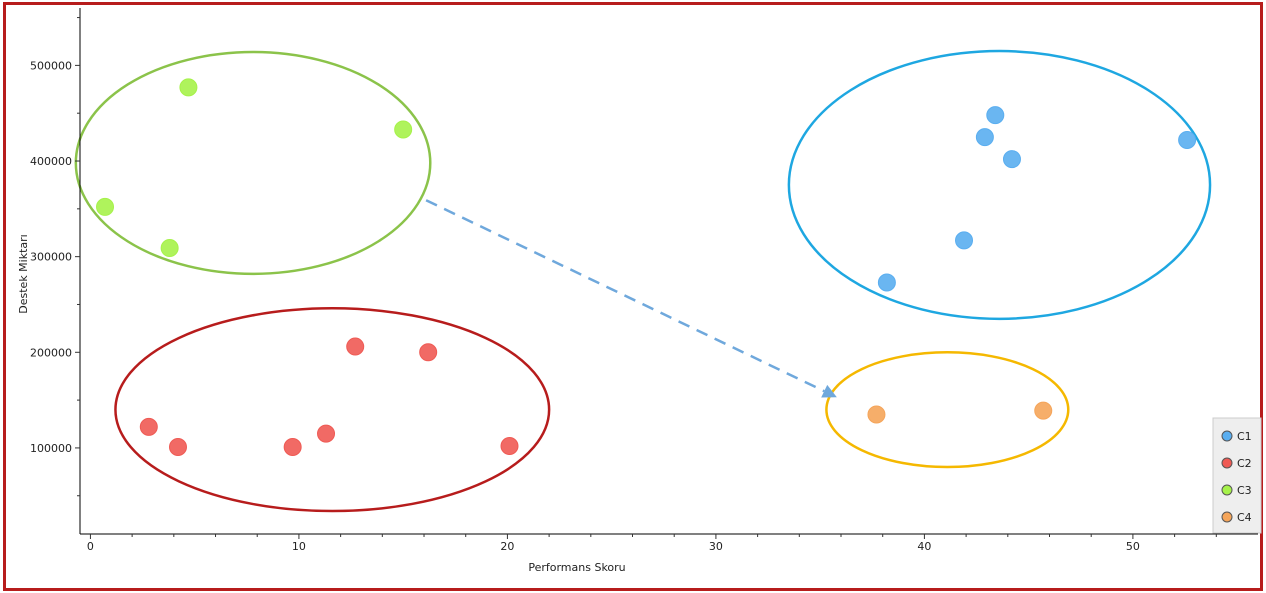  What do you see at coordinates (1227, 517) in the screenshot?
I see `legend-marker-c4` at bounding box center [1227, 517].